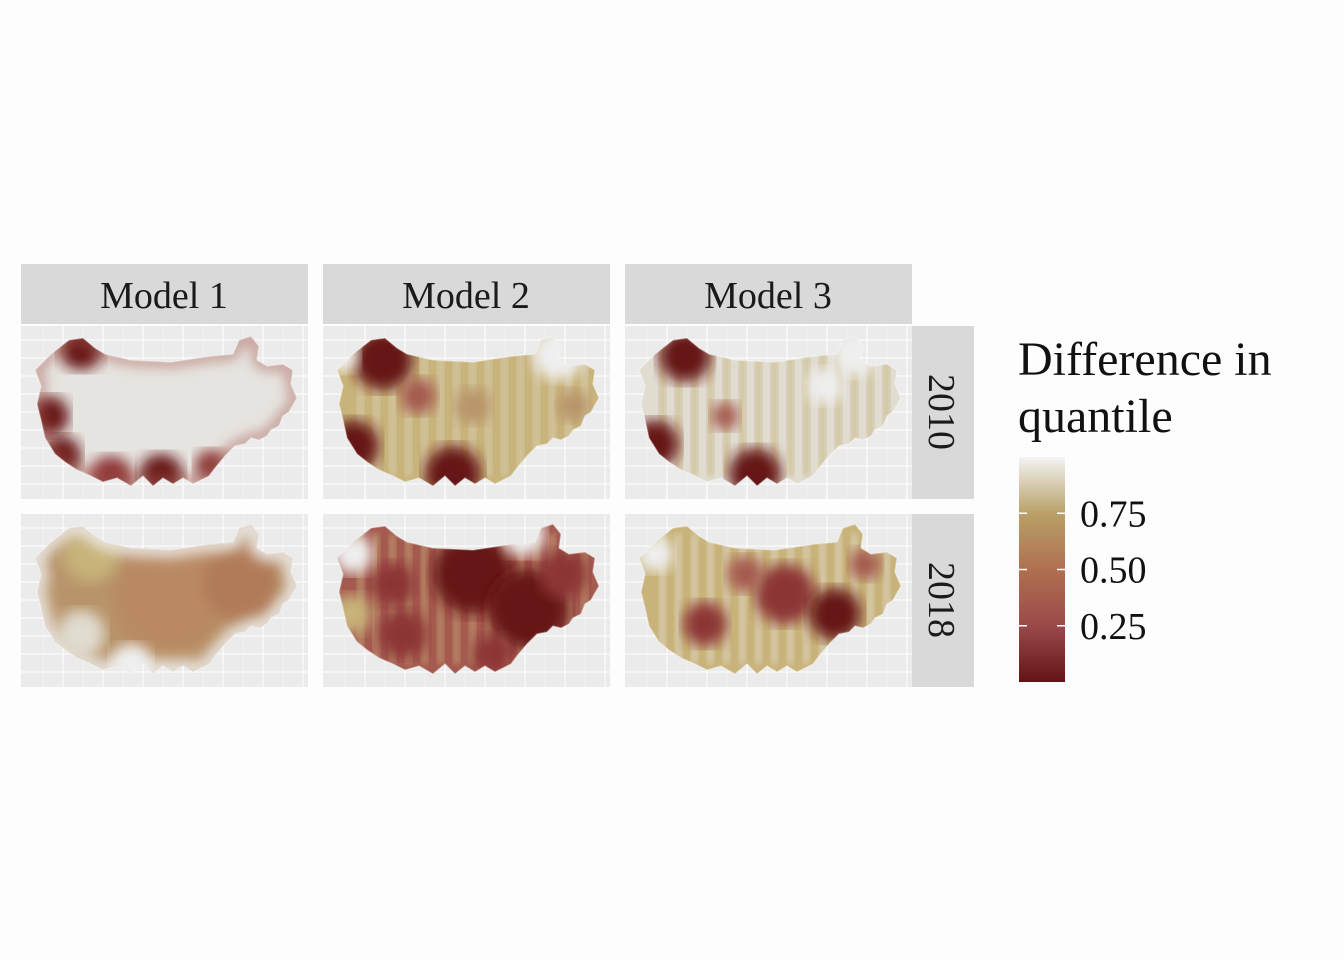 This screenshot has height=960, width=1344. I want to click on legend-title-line-2: quantile, so click(1095, 416).